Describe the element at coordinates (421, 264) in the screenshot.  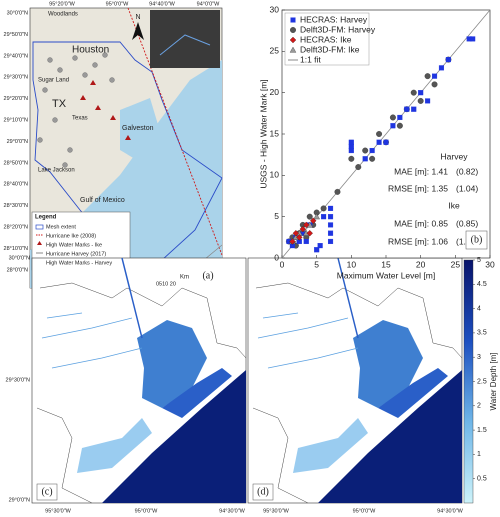
I see `x-tick-label: 20` at that location.